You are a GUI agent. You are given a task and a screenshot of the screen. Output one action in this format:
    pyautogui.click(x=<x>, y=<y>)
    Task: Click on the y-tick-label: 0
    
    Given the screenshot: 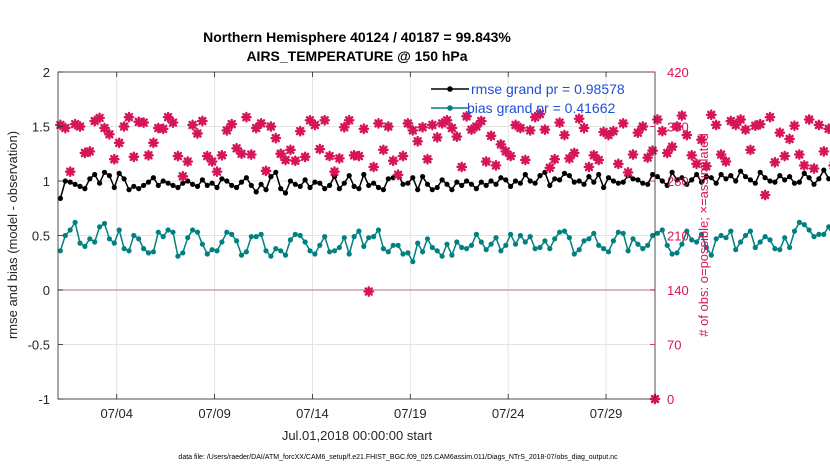 What is the action you would take?
    pyautogui.click(x=46, y=290)
    